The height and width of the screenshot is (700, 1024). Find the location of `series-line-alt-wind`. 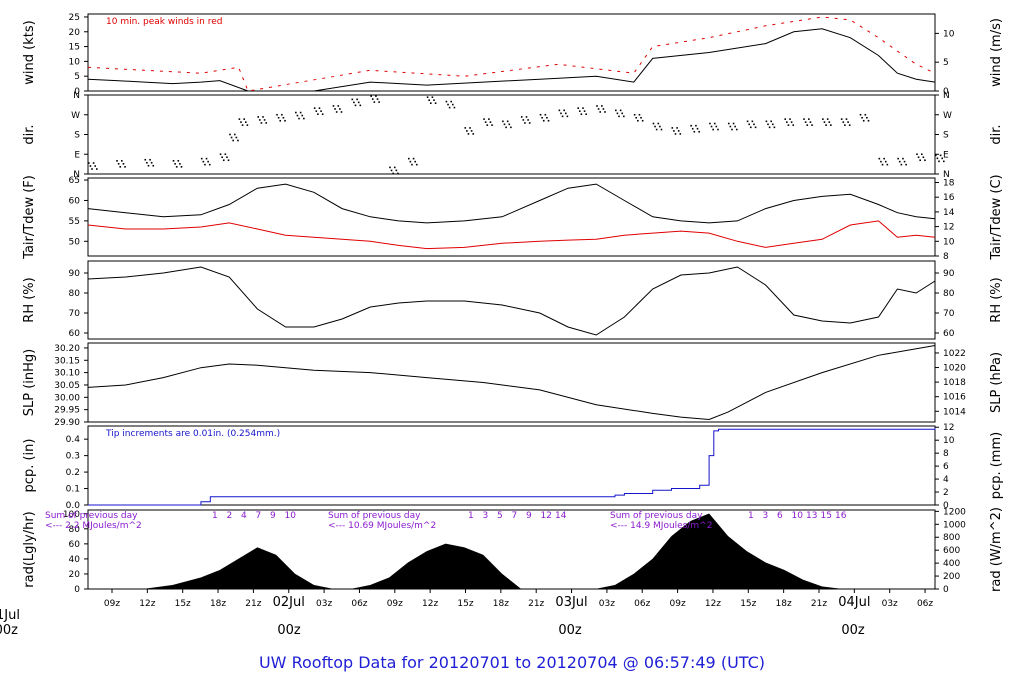

series-line-alt-wind is located at coordinates (511, 54).